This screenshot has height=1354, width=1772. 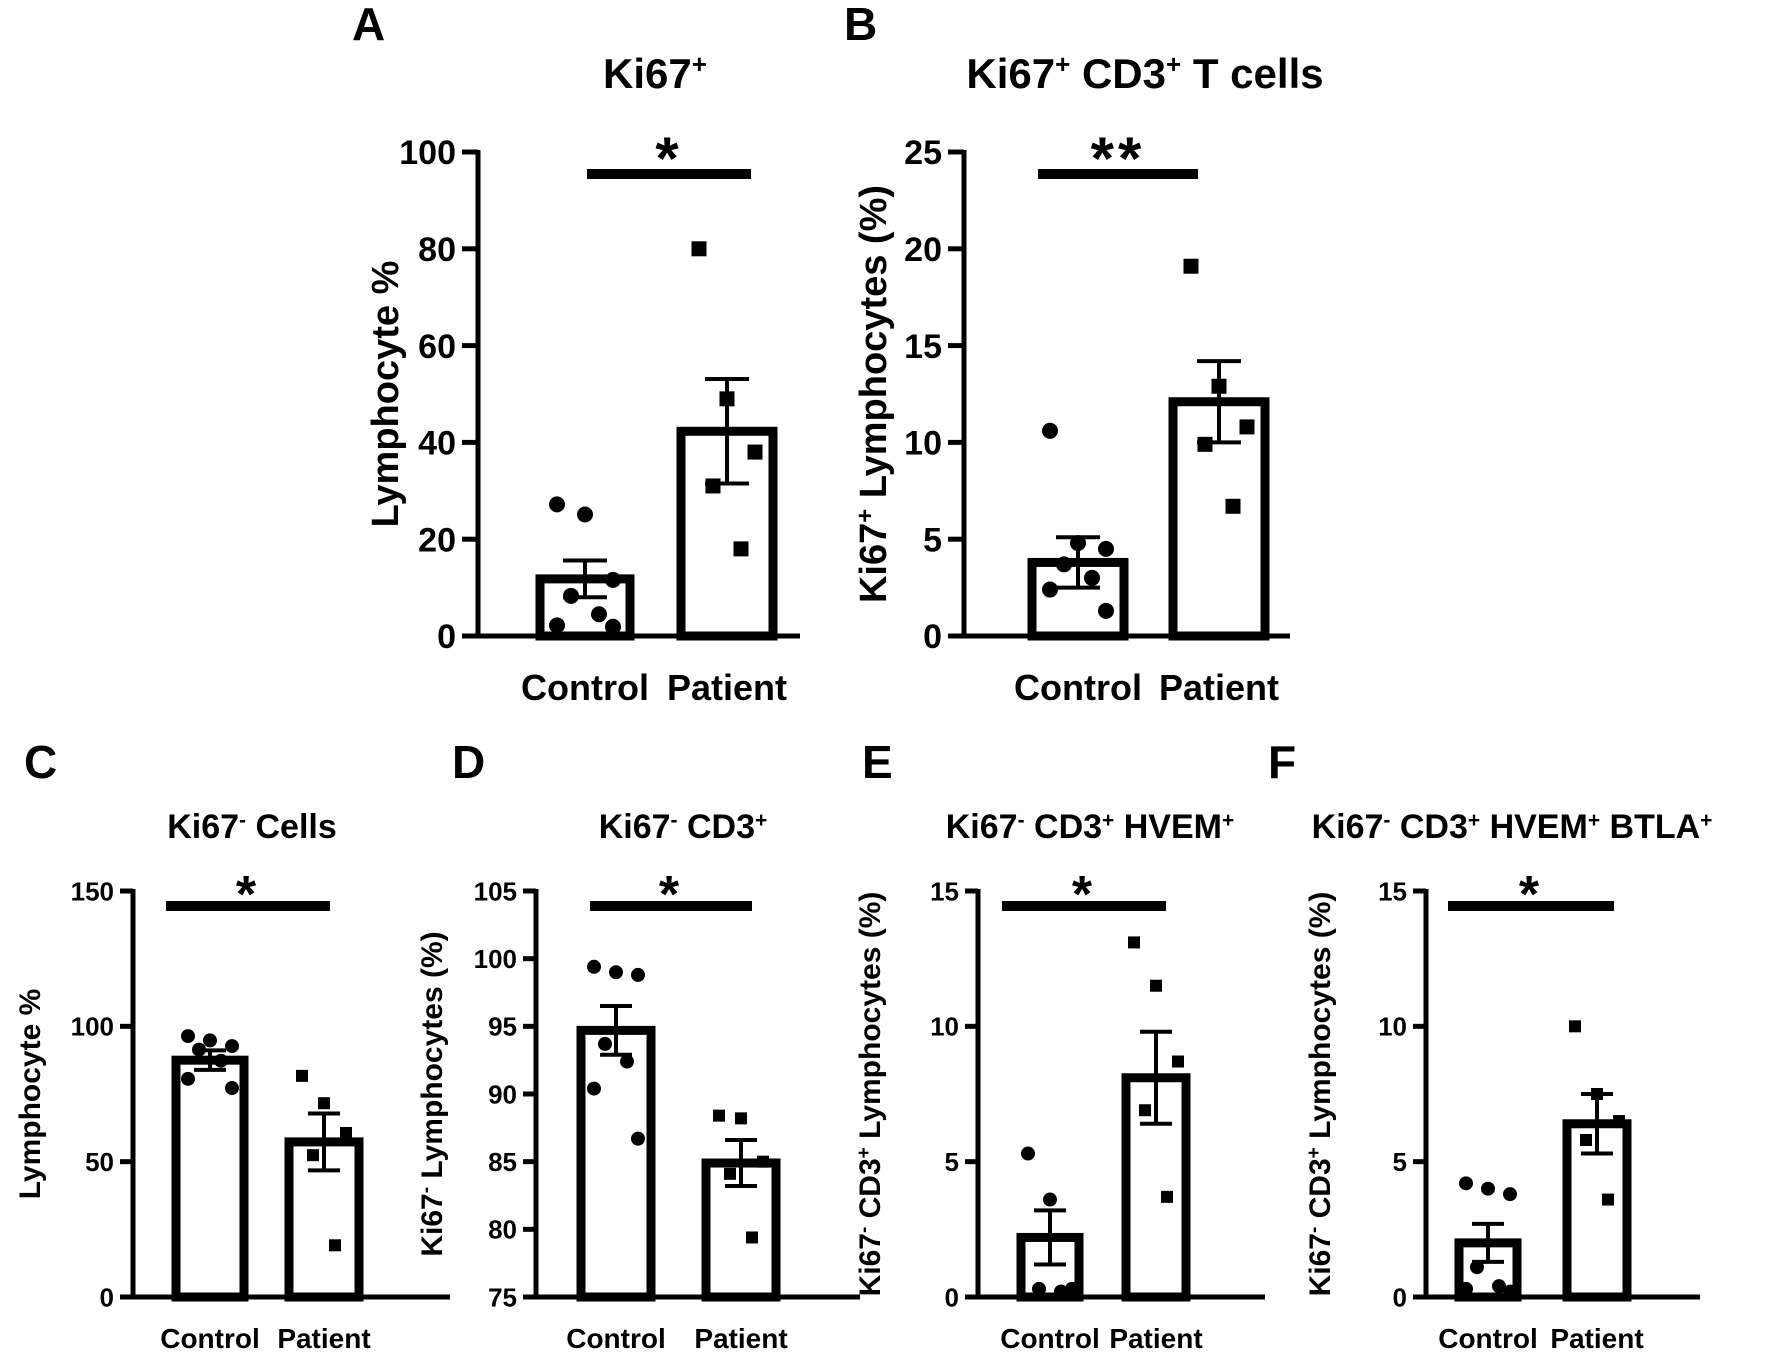 I want to click on ylabel-part-2: Lymphocytes (%), so click(x=432, y=1059).